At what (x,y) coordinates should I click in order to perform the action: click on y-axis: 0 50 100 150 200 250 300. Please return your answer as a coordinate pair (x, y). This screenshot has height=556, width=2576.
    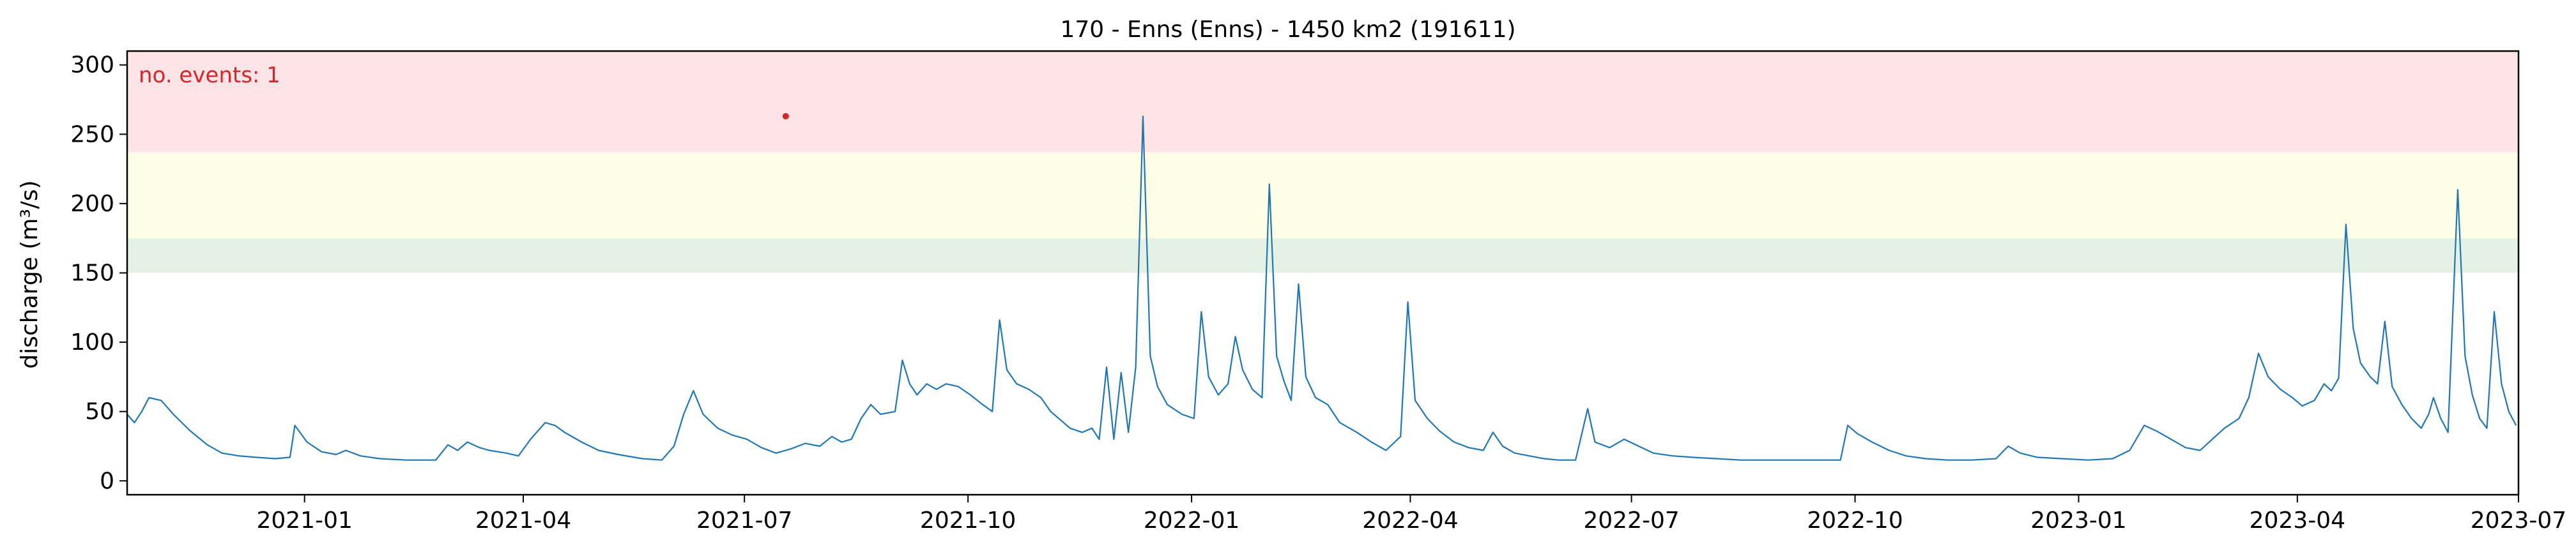
    Looking at the image, I should click on (98, 273).